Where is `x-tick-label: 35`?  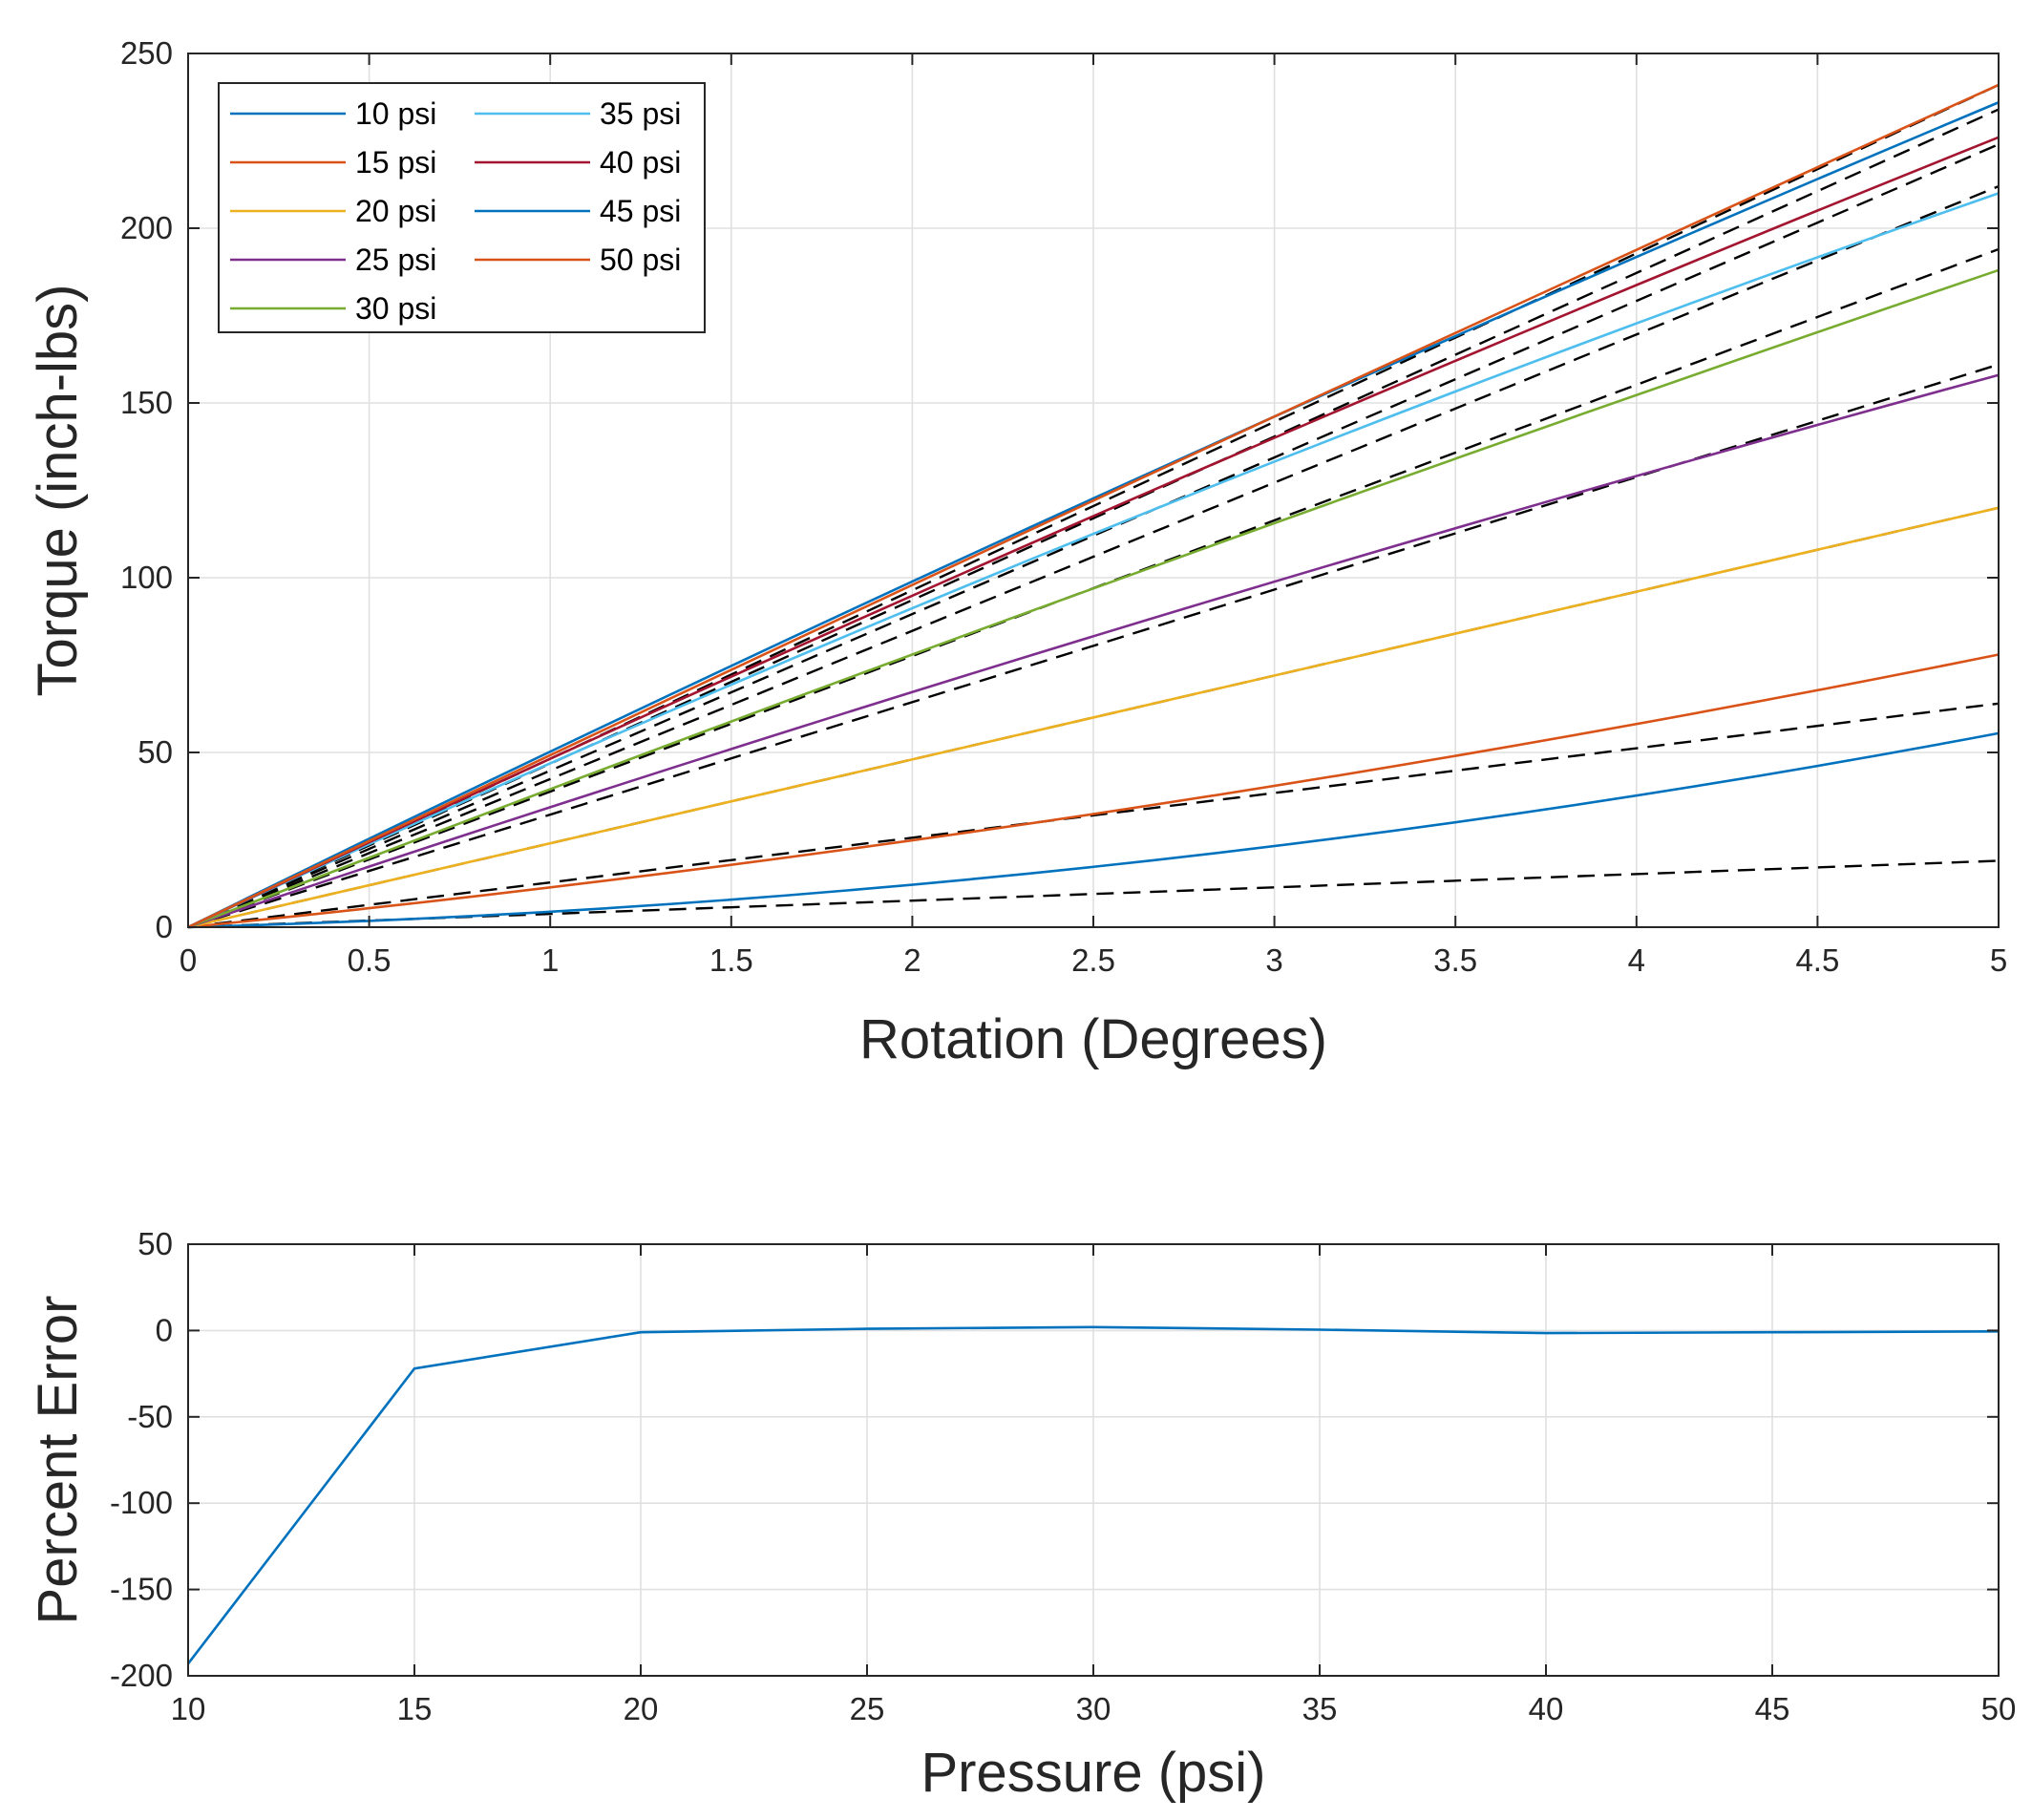 x-tick-label: 35 is located at coordinates (1320, 1708).